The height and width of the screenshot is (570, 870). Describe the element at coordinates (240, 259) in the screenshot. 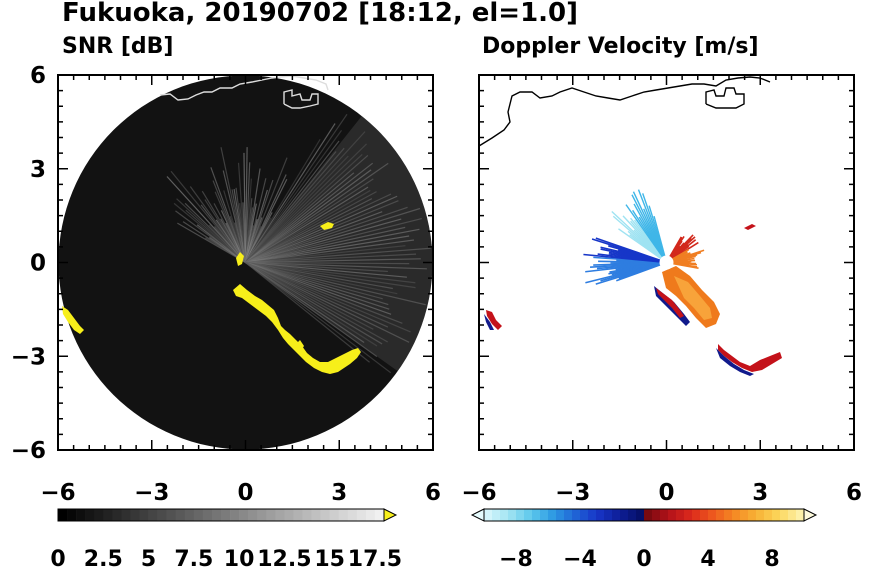

I see `snr-echo-center` at that location.